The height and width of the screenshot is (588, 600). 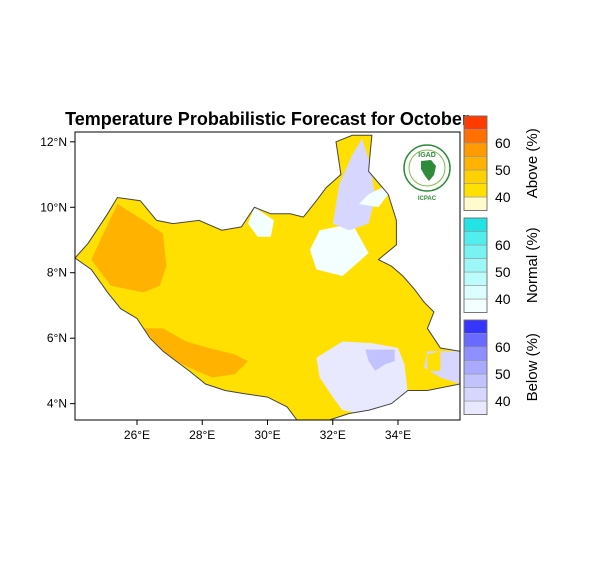 I want to click on below-tick-label: 50, so click(x=503, y=374).